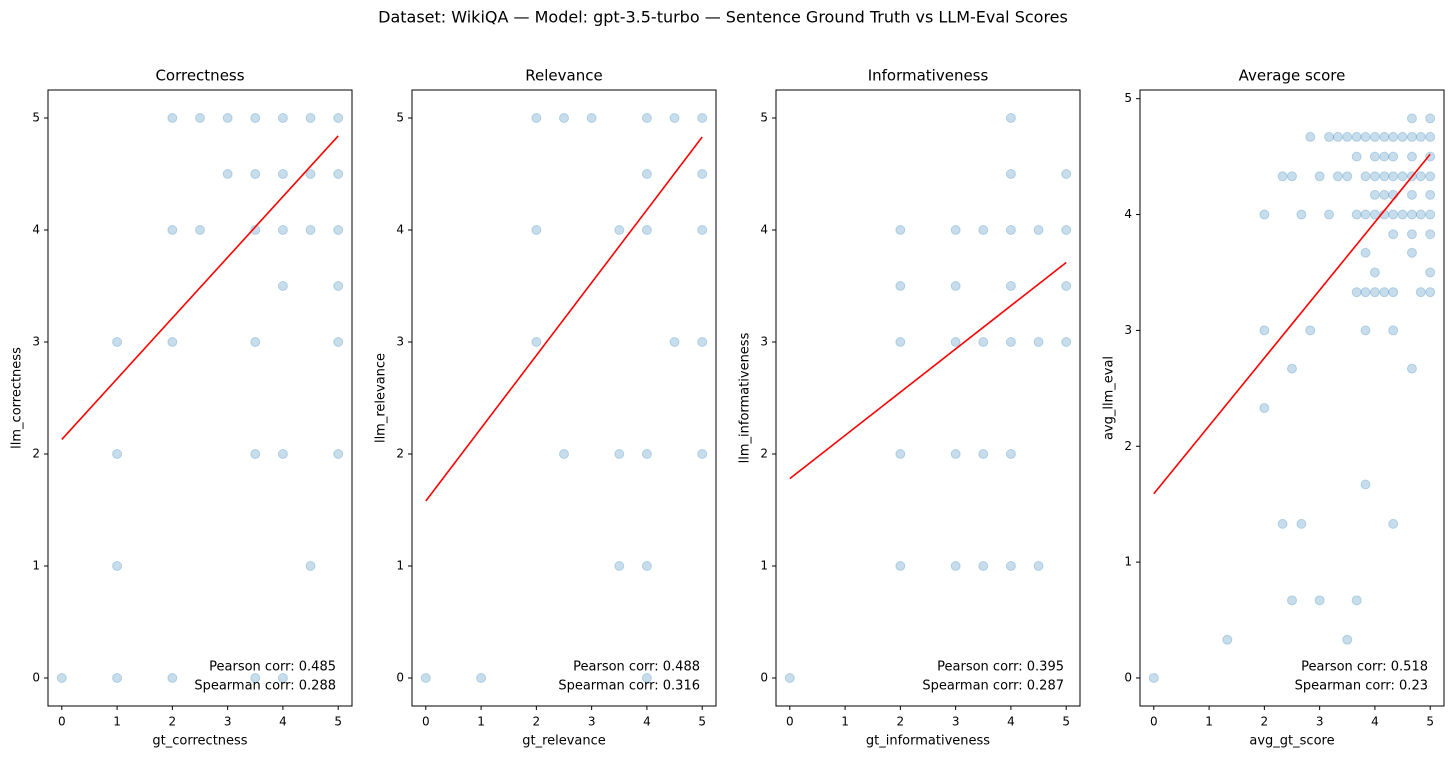  Describe the element at coordinates (1361, 686) in the screenshot. I see `annotation: Spearman corr: 0.23` at that location.